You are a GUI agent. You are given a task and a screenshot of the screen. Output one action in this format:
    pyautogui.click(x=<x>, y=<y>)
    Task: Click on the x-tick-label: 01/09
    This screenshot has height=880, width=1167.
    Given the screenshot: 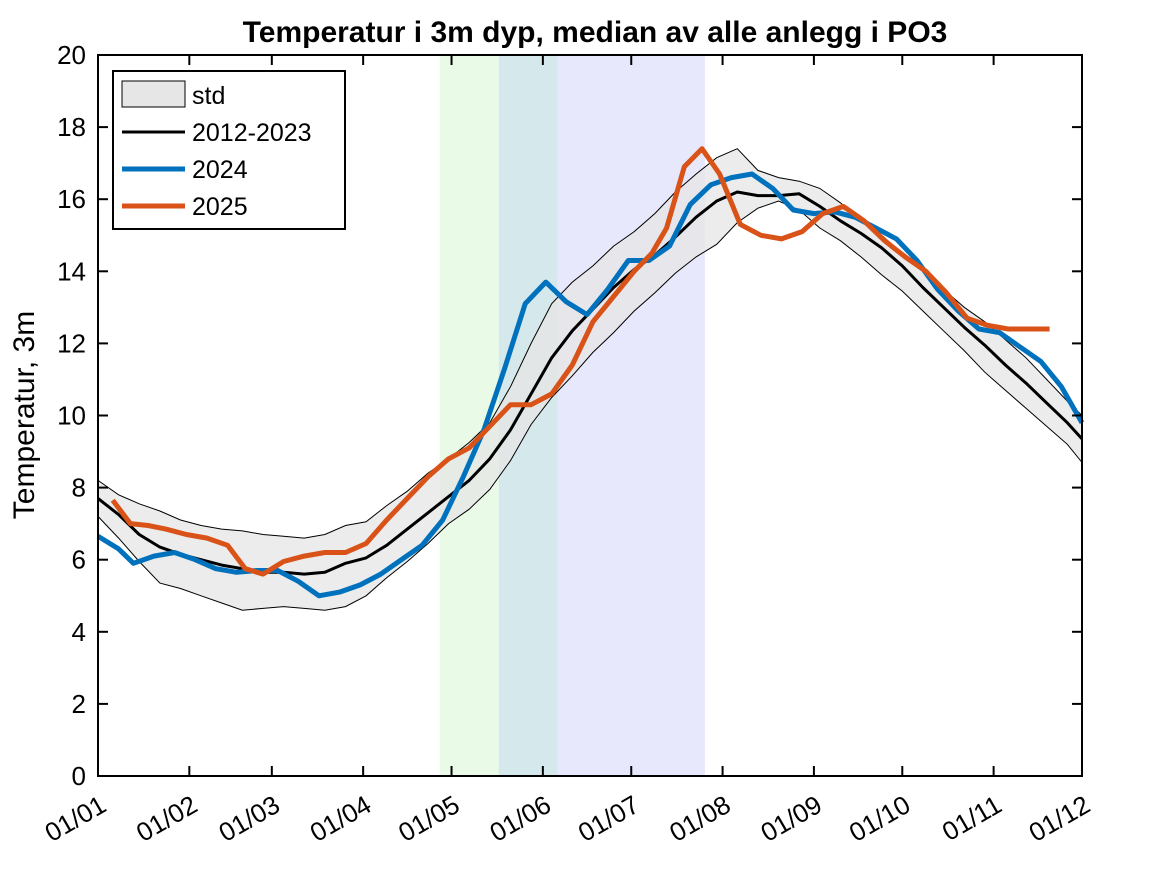 What is the action you would take?
    pyautogui.click(x=791, y=818)
    